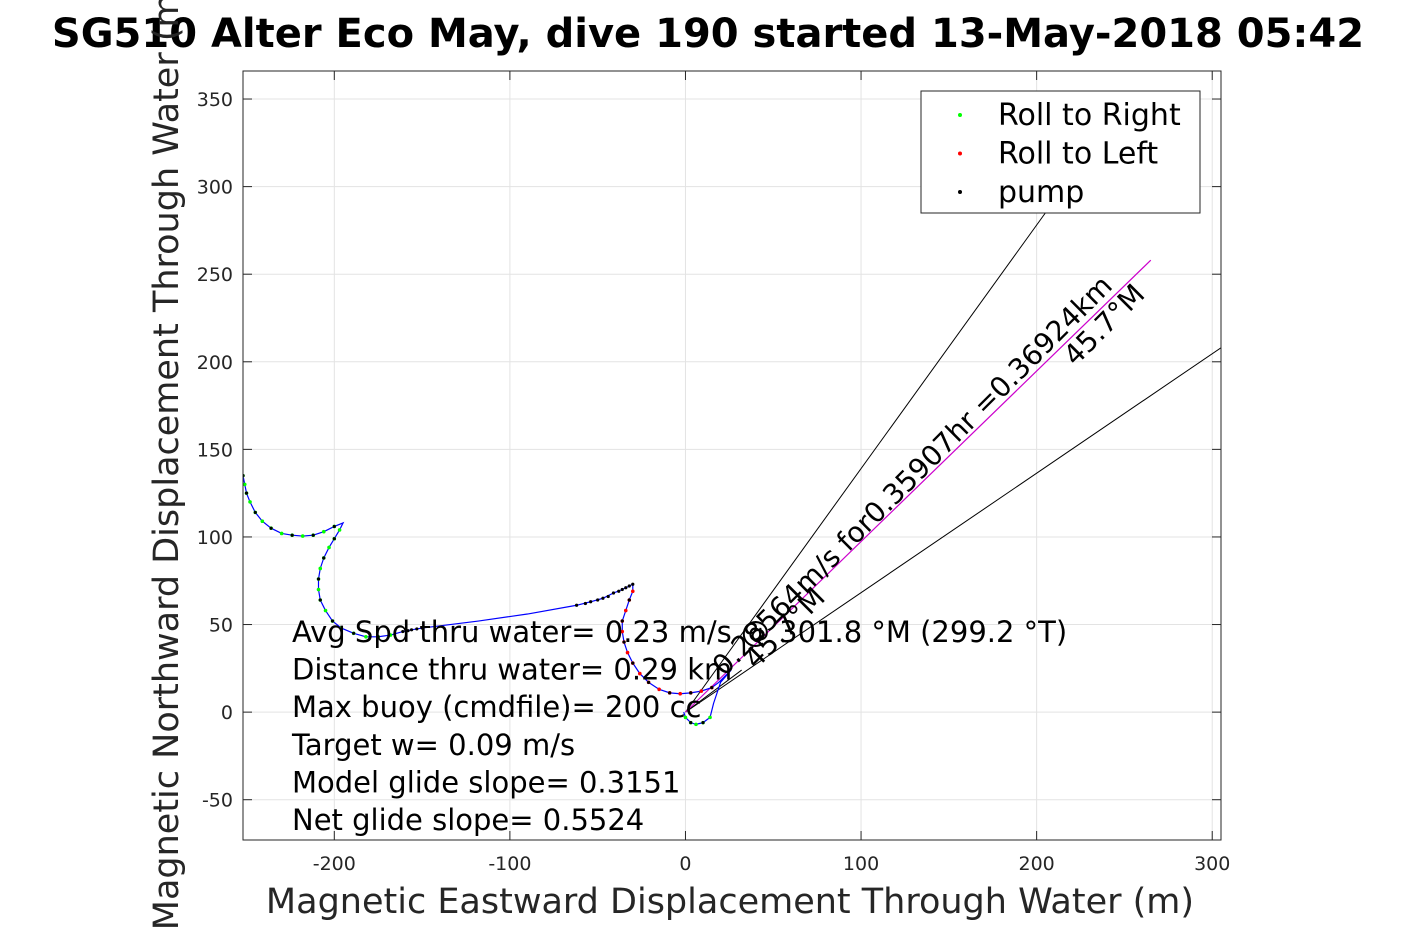 This screenshot has height=945, width=1417. I want to click on stat-line: Max buoy (cmdfile)= 200 cc, so click(496, 707).